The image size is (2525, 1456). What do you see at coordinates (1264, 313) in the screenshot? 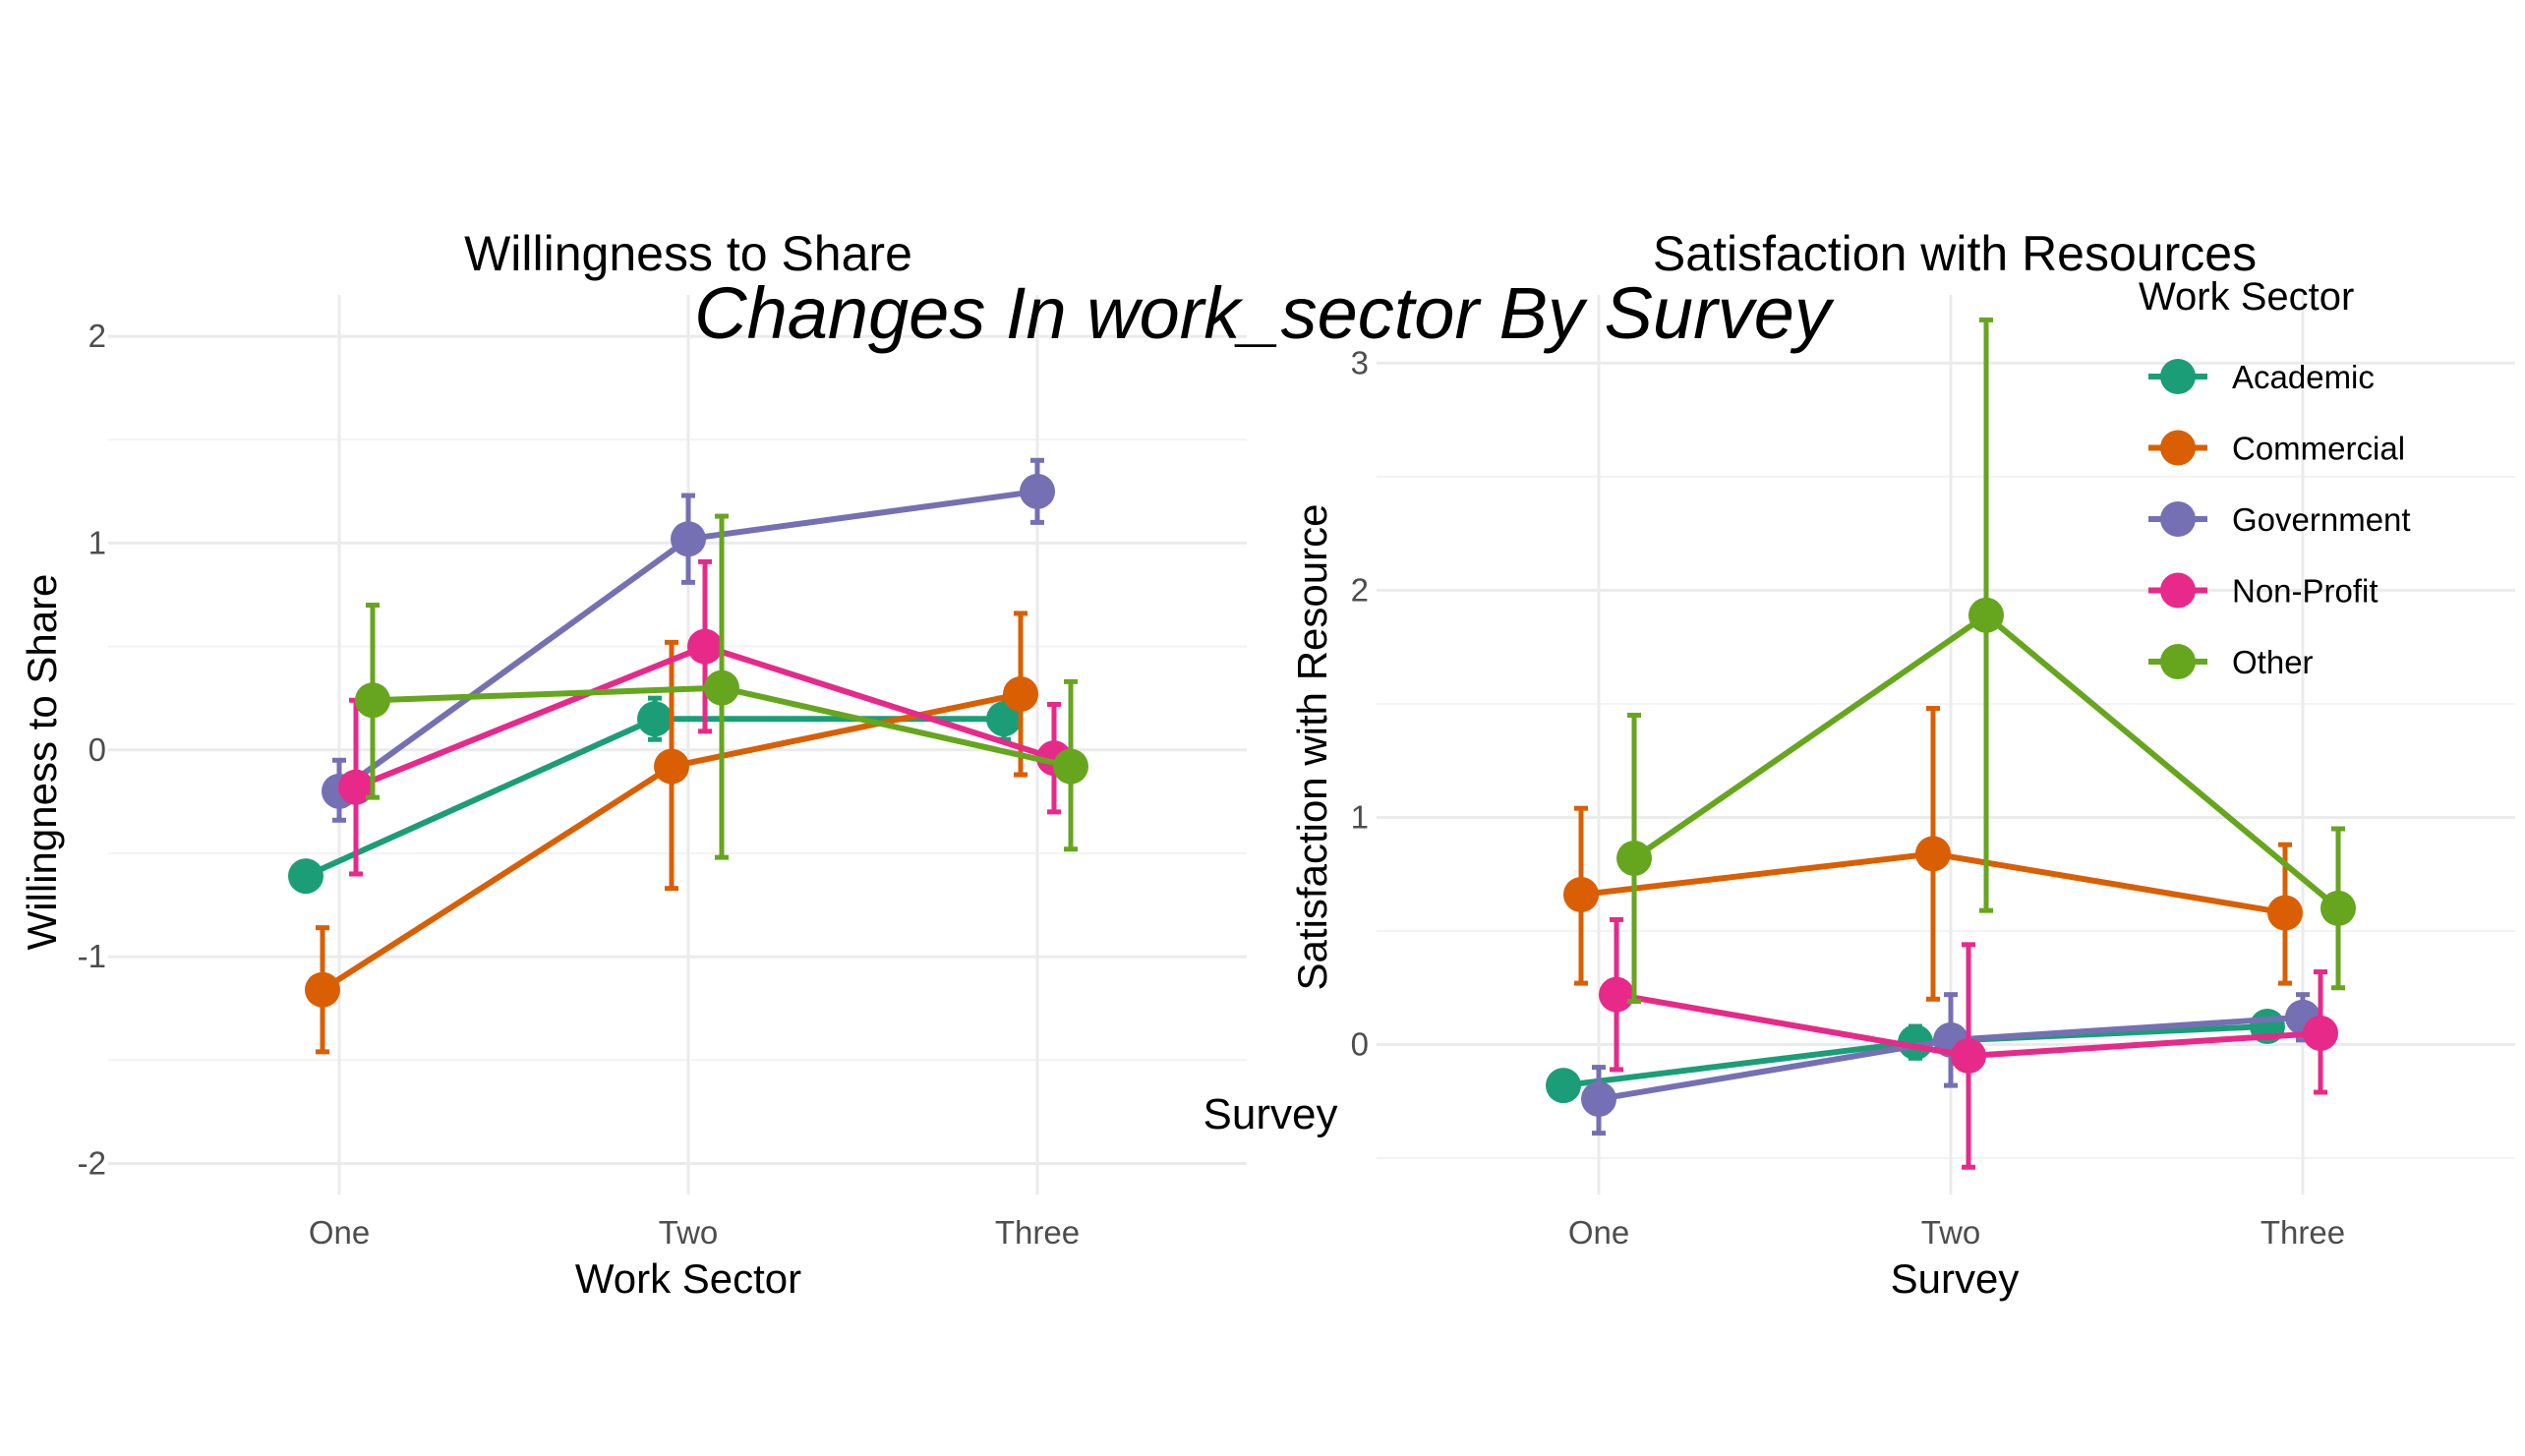
I see `figure-suptitle: Changes In work_sector By Survey` at bounding box center [1264, 313].